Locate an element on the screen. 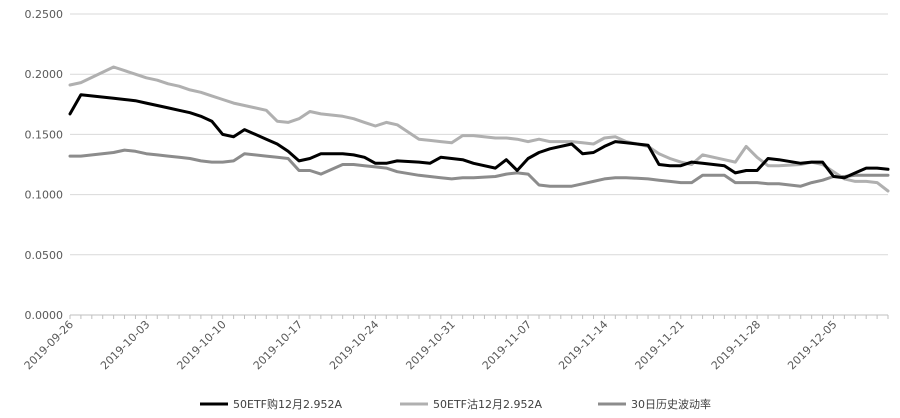 This screenshot has width=900, height=418. y-axis-tick-labels: 0.0000 0.0500 0.1000 0.1500 0.2000 0.2500 is located at coordinates (44, 165).